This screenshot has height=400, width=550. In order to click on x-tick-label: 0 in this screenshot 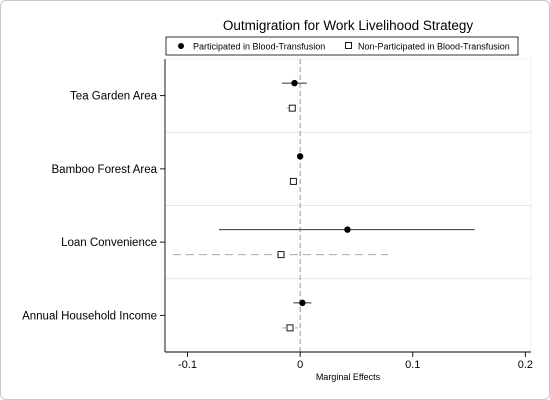, I will do `click(300, 365)`.